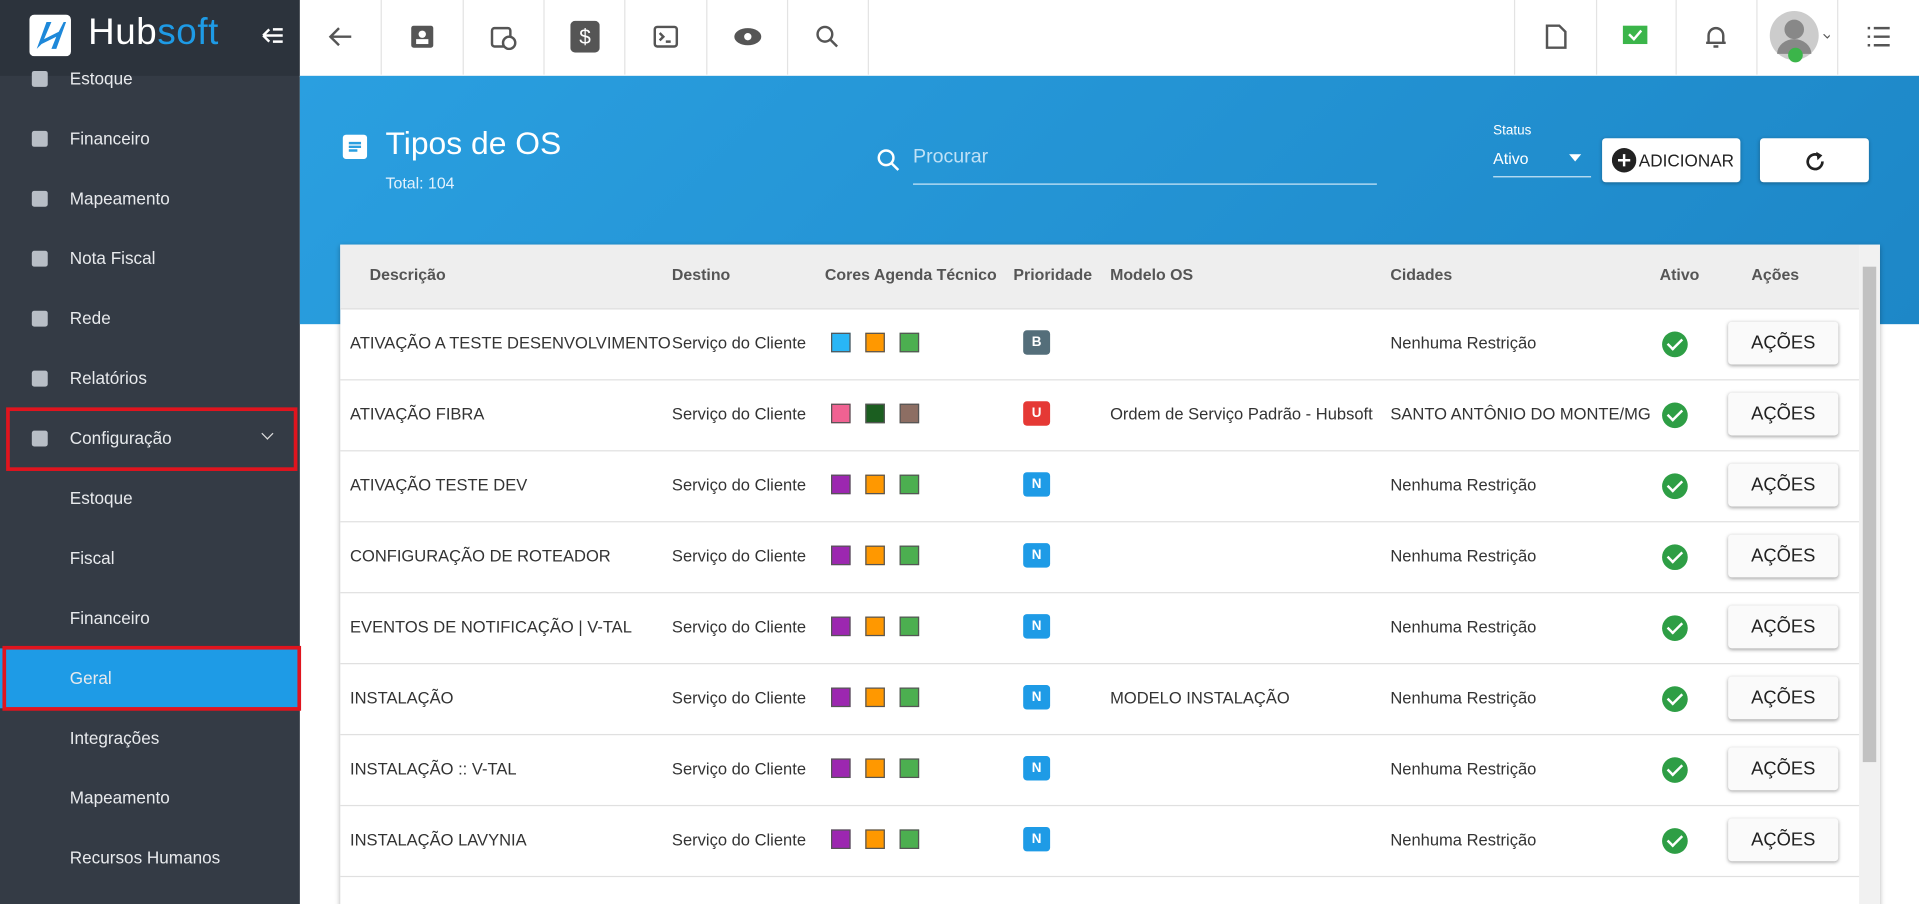  I want to click on column-header: Cidades, so click(1421, 277).